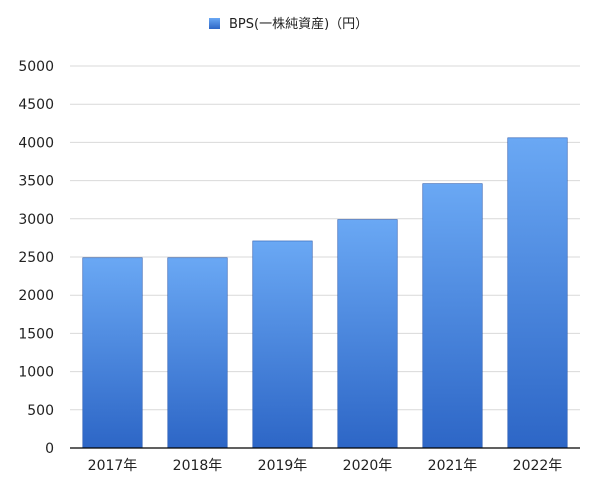  I want to click on x-tick-label: 2022年, so click(538, 466).